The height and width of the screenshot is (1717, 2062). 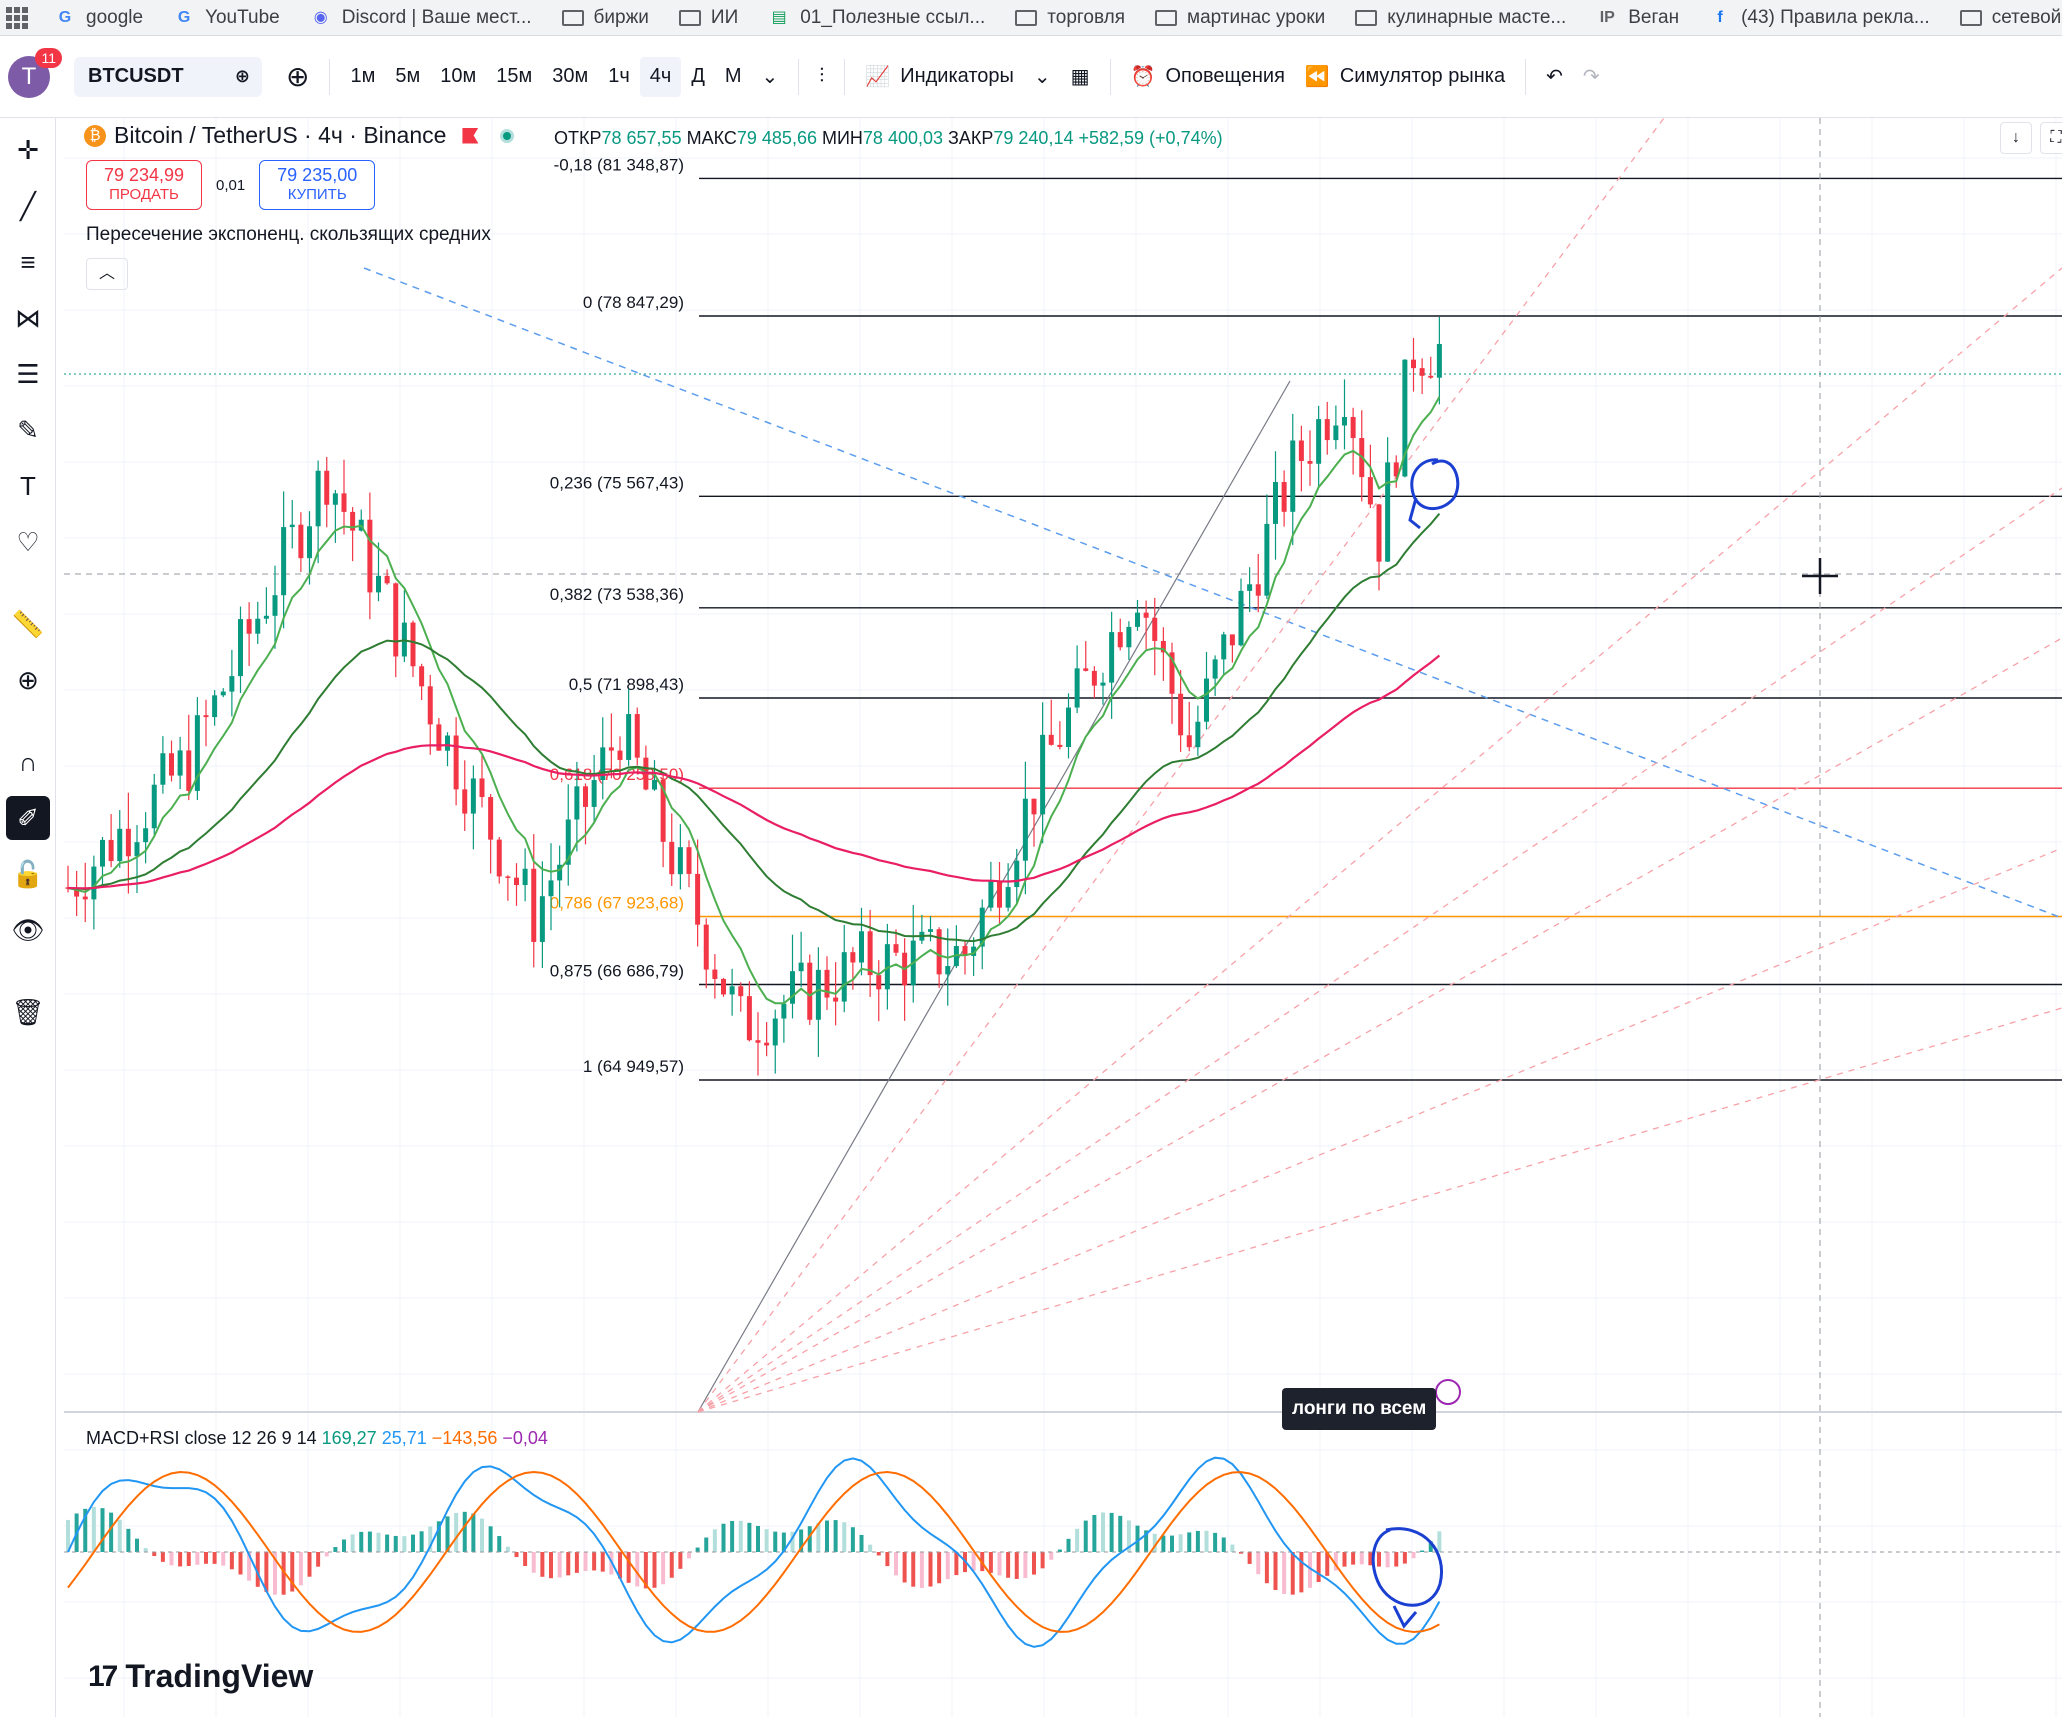 I want to click on trend-line-icon: ╱, so click(x=28, y=205).